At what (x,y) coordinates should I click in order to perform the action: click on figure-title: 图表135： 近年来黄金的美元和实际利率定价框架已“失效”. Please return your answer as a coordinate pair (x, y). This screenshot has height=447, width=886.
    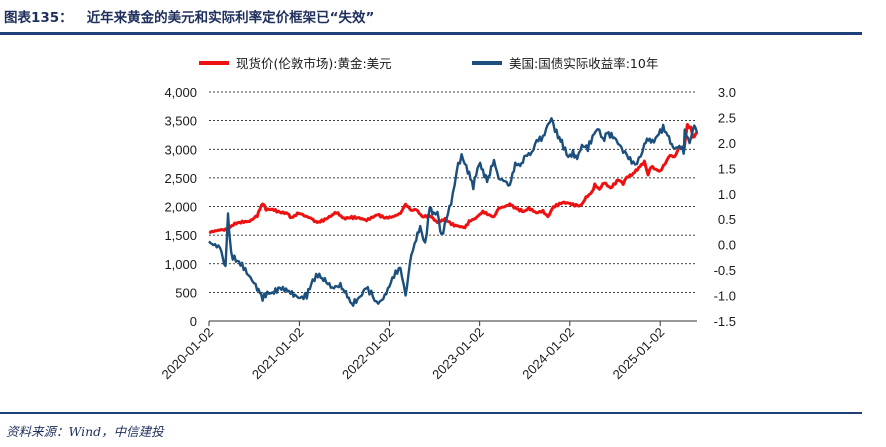
    Looking at the image, I should click on (189, 16).